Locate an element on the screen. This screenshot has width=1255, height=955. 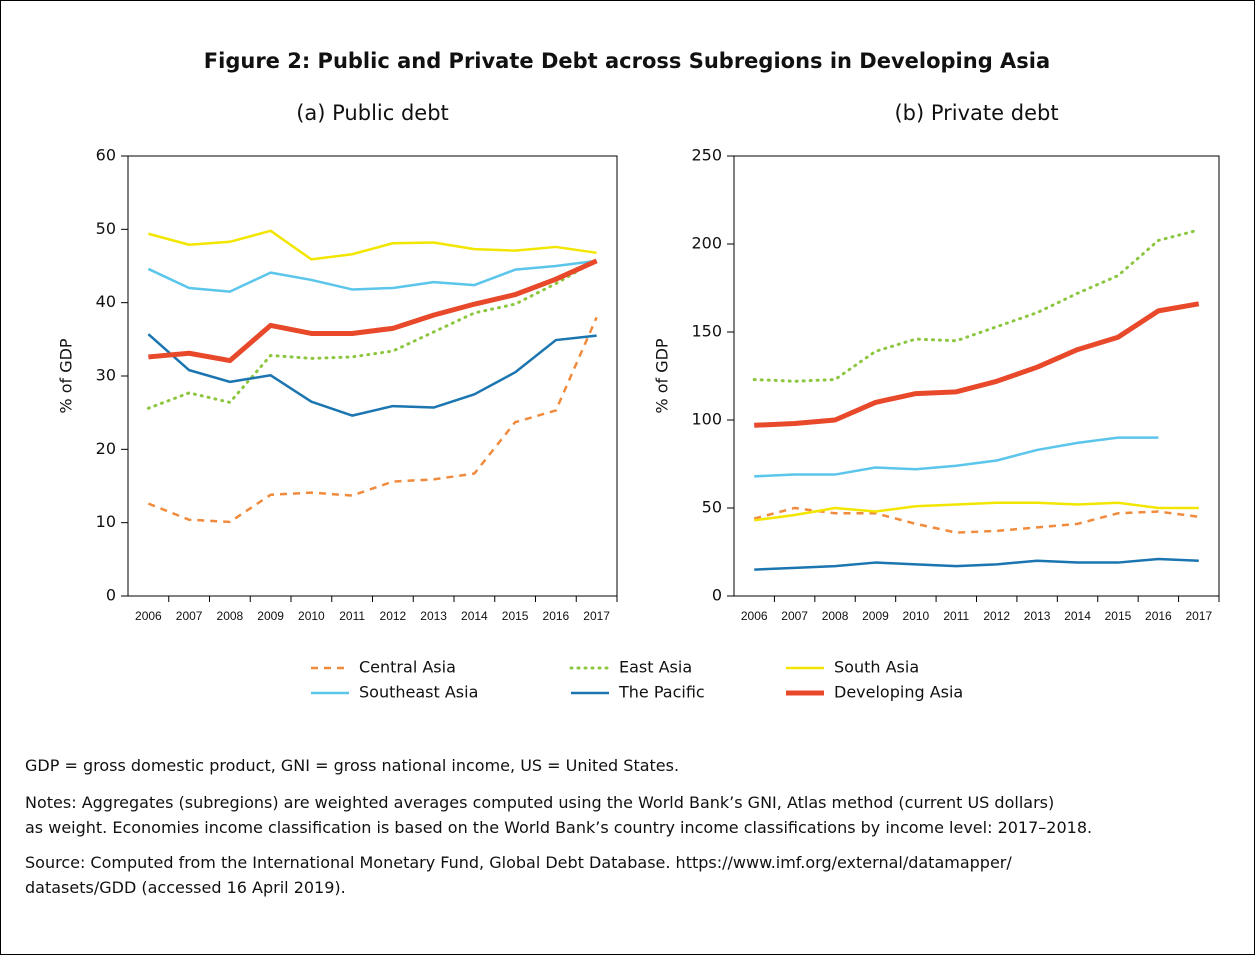
legend-label: South Asia is located at coordinates (876, 667).